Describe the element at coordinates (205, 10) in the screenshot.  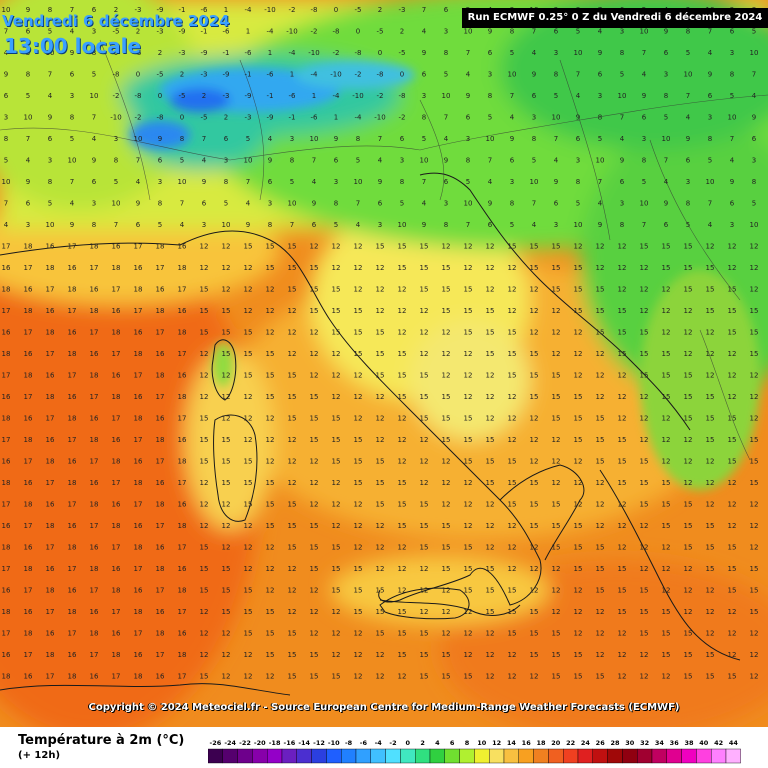
I see `grid-value: -6` at that location.